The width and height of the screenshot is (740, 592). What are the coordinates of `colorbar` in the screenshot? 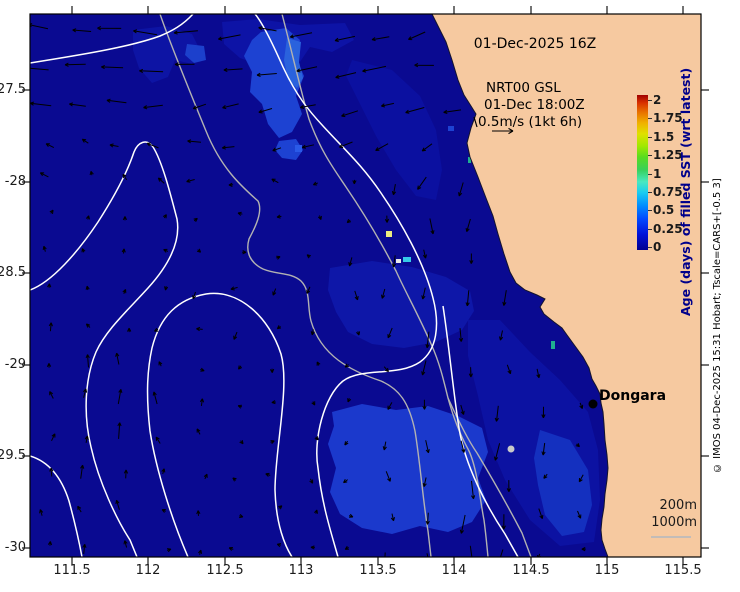 It's located at (642, 172).